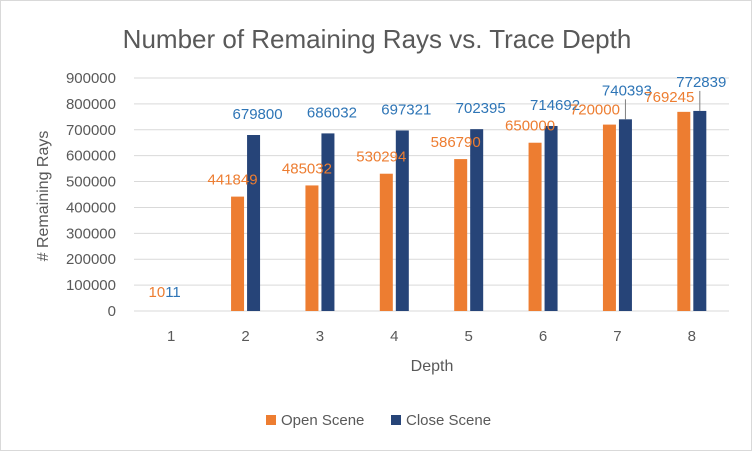 The width and height of the screenshot is (752, 451). What do you see at coordinates (456, 142) in the screenshot?
I see `data-label-open-scene: 586790` at bounding box center [456, 142].